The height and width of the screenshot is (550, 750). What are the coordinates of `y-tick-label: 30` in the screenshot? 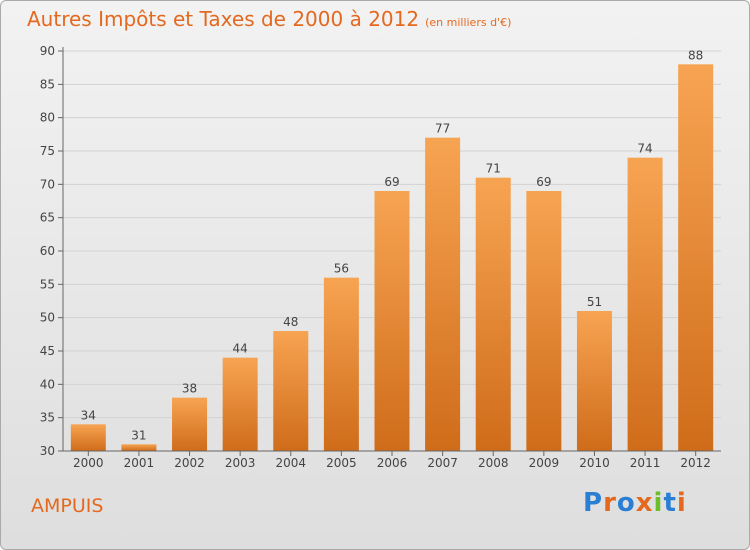 It's located at (47, 451).